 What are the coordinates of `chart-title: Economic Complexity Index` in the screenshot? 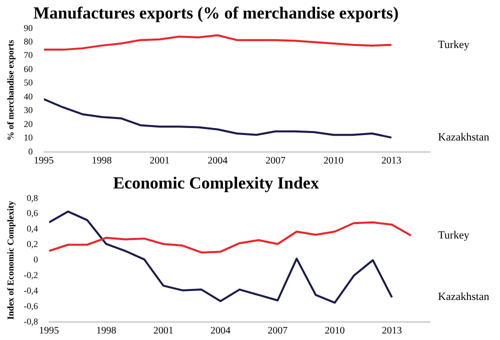 It's located at (216, 183).